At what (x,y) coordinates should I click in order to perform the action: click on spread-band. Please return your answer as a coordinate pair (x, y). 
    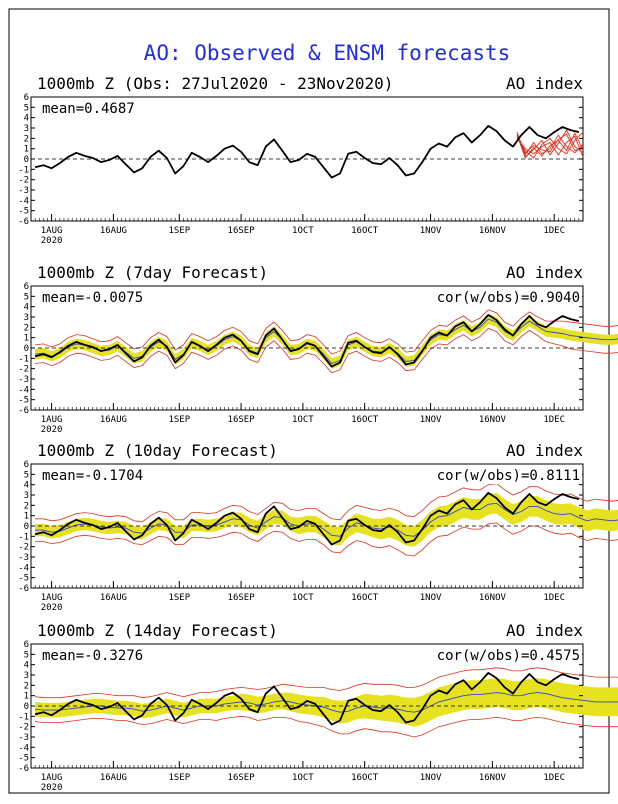
    Looking at the image, I should click on (326, 519).